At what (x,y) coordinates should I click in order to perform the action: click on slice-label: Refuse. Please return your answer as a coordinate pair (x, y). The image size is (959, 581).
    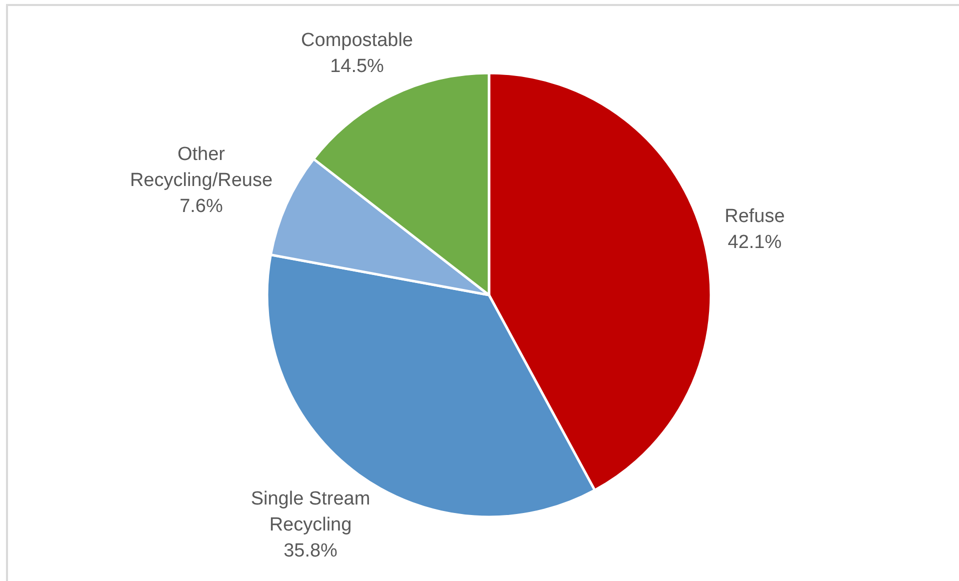
    Looking at the image, I should click on (754, 217).